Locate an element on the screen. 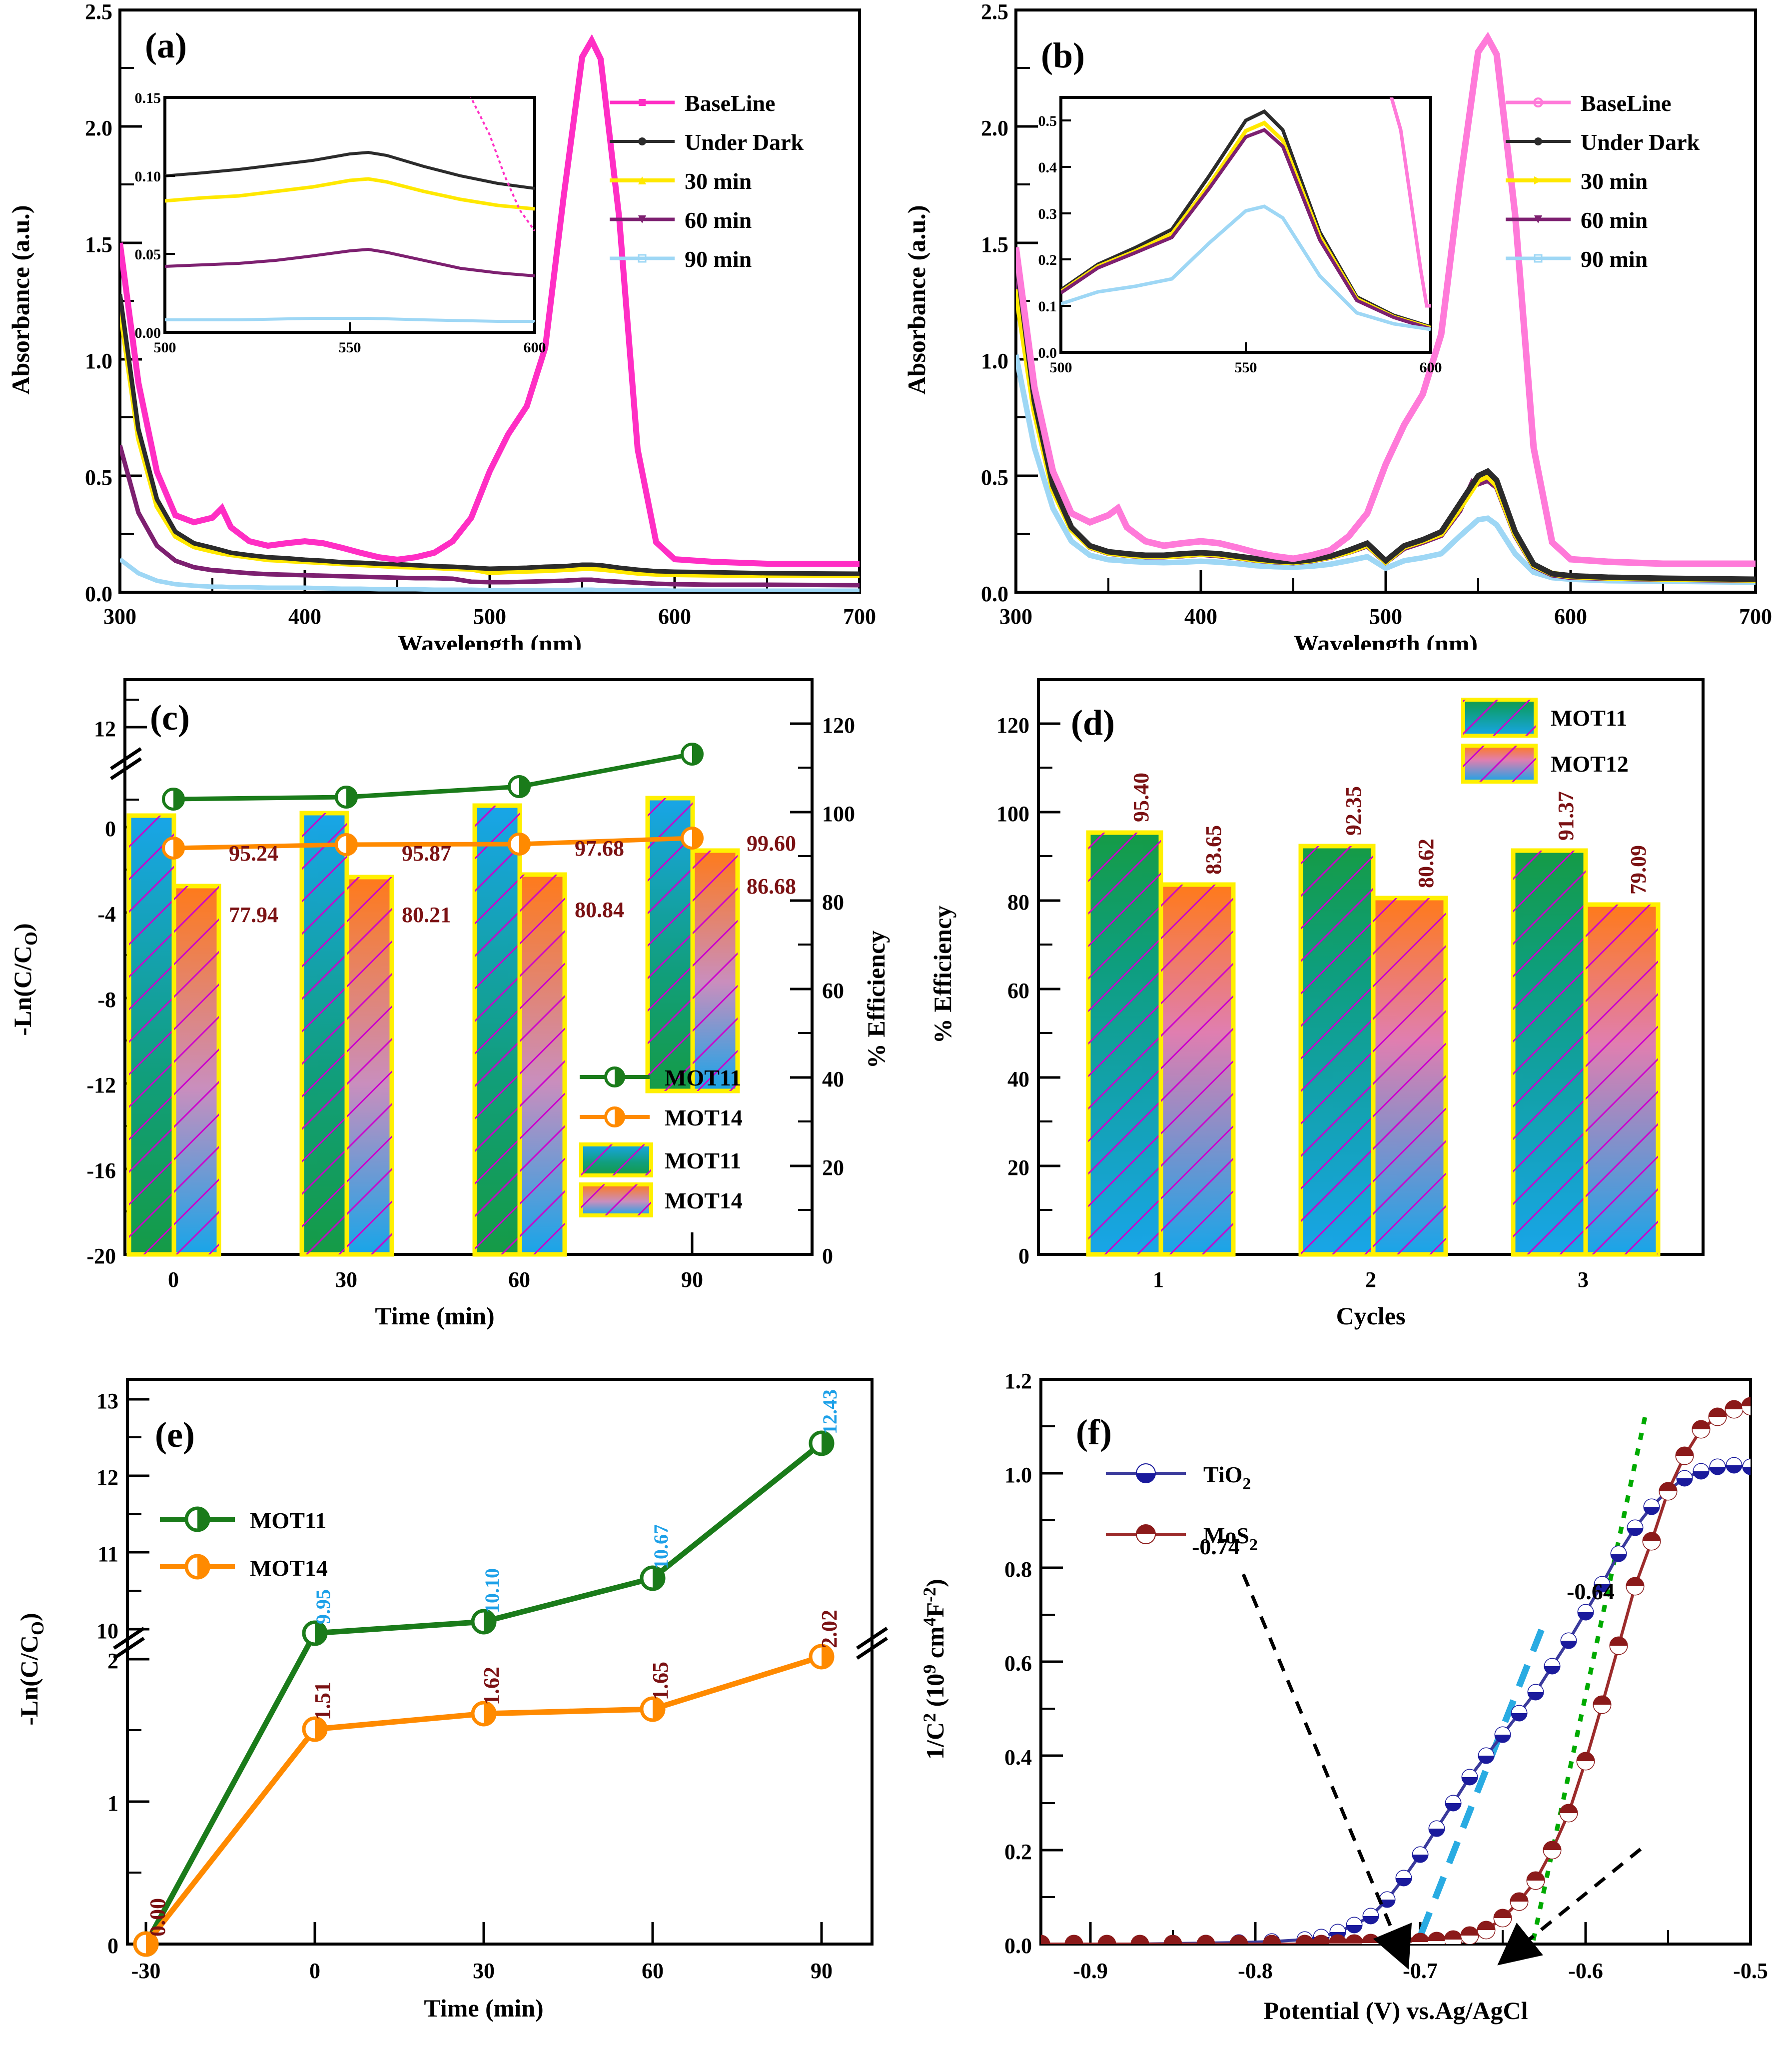  panel-f-xtick: -0.8 is located at coordinates (1255, 1971).